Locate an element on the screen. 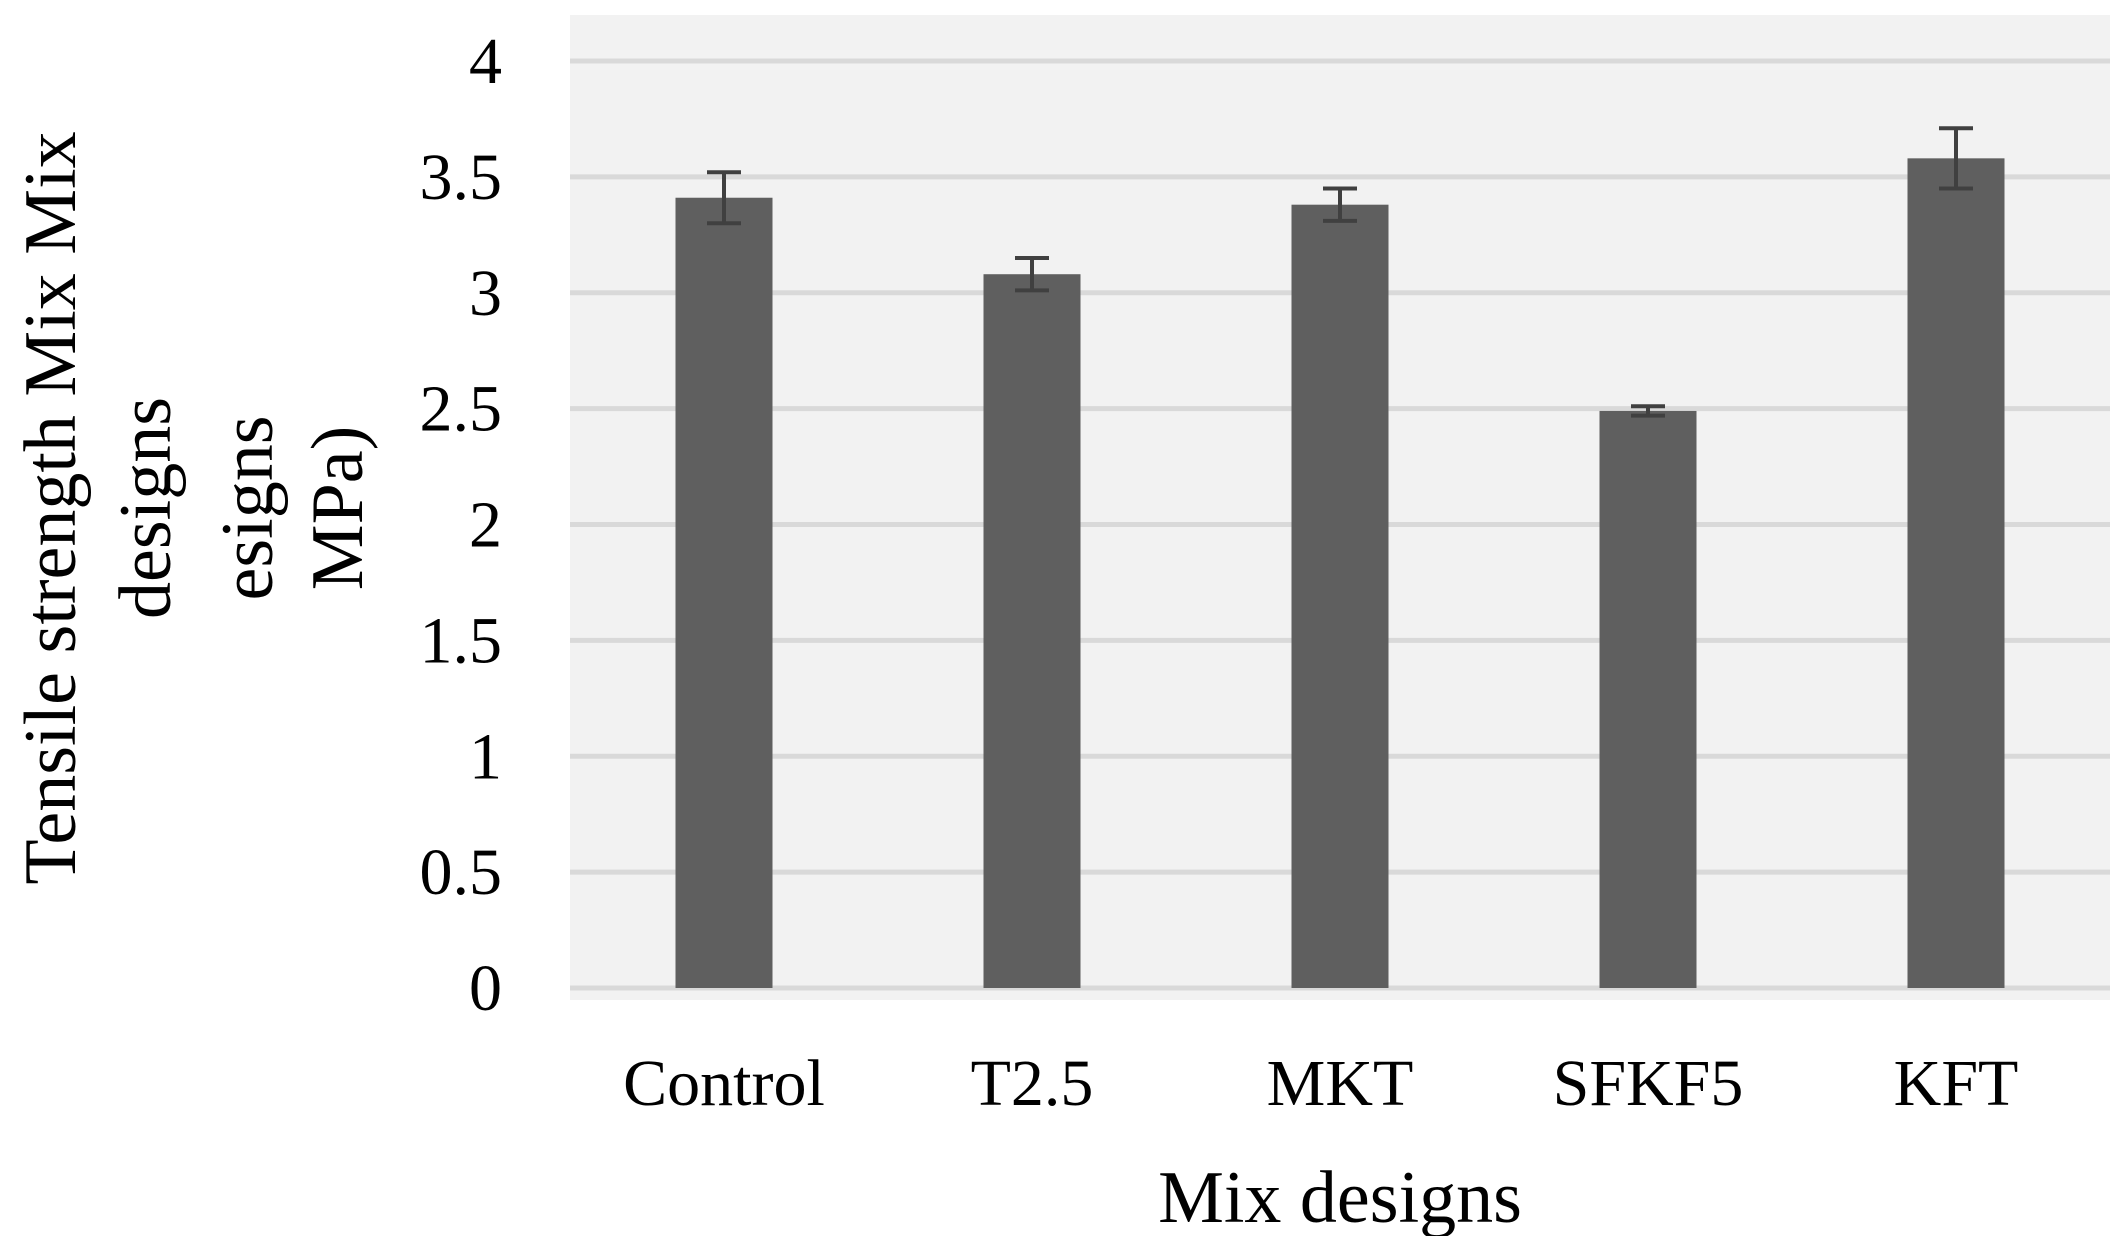 This screenshot has height=1236, width=2114. bar-mkt is located at coordinates (1340, 596).